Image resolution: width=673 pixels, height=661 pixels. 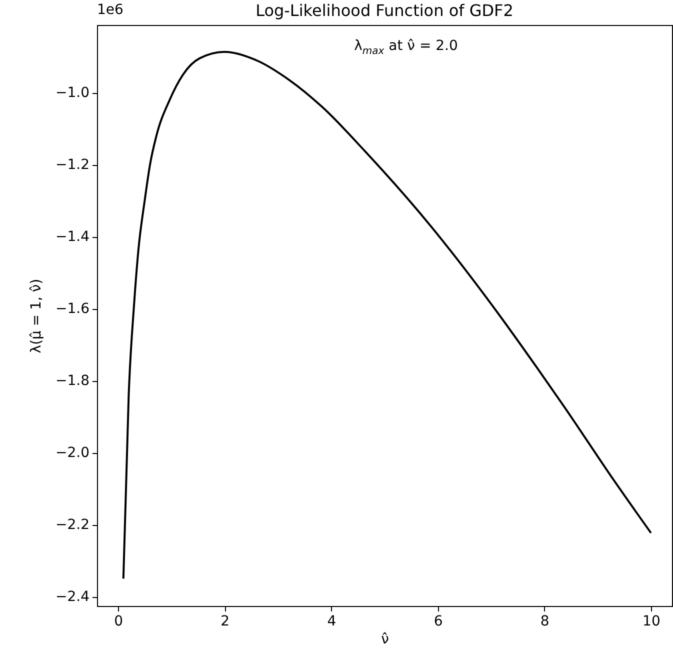 What do you see at coordinates (385, 640) in the screenshot?
I see `x-axis-title: ν̂` at bounding box center [385, 640].